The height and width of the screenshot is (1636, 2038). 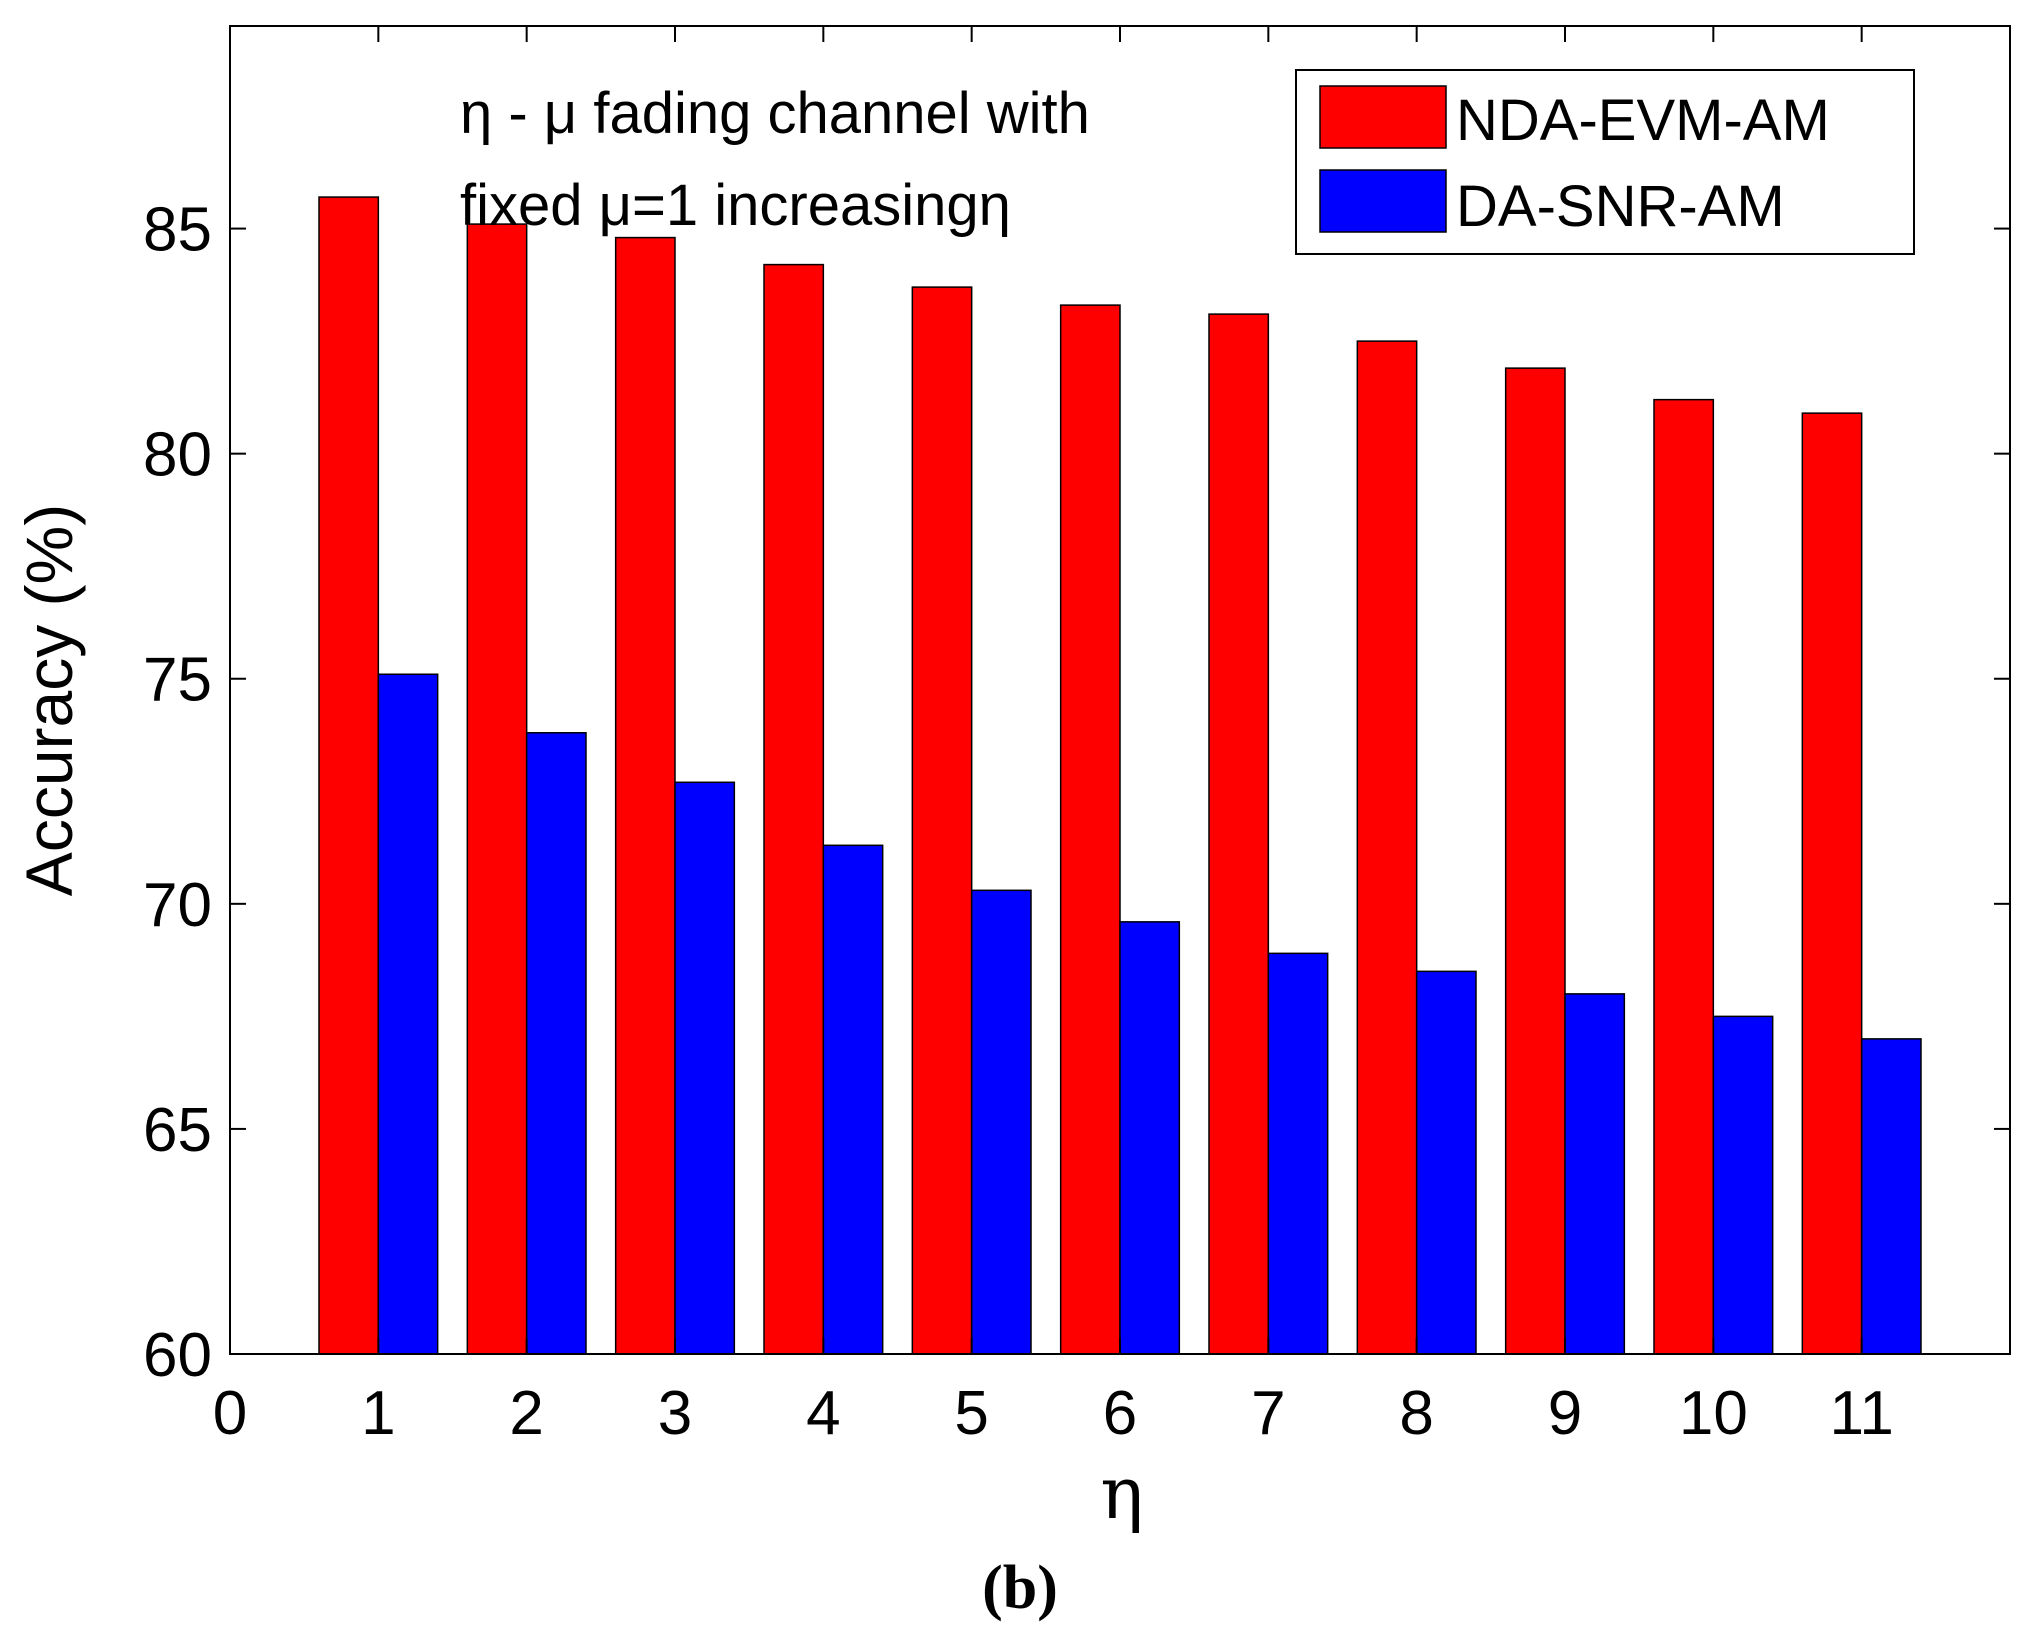 What do you see at coordinates (1020, 1588) in the screenshot?
I see `figure-caption: (b)` at bounding box center [1020, 1588].